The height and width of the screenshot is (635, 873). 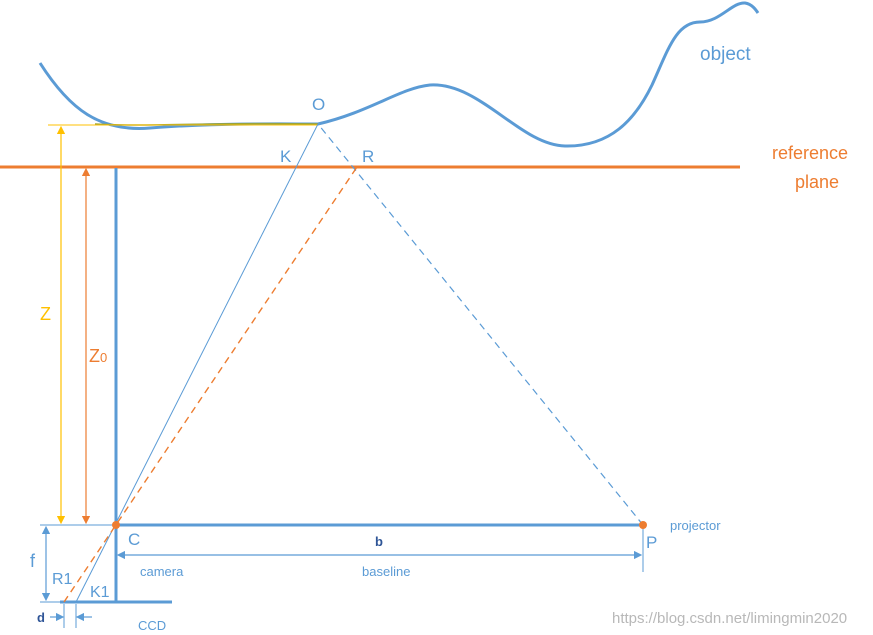 What do you see at coordinates (152, 625) in the screenshot?
I see `ccd-label: CCD` at bounding box center [152, 625].